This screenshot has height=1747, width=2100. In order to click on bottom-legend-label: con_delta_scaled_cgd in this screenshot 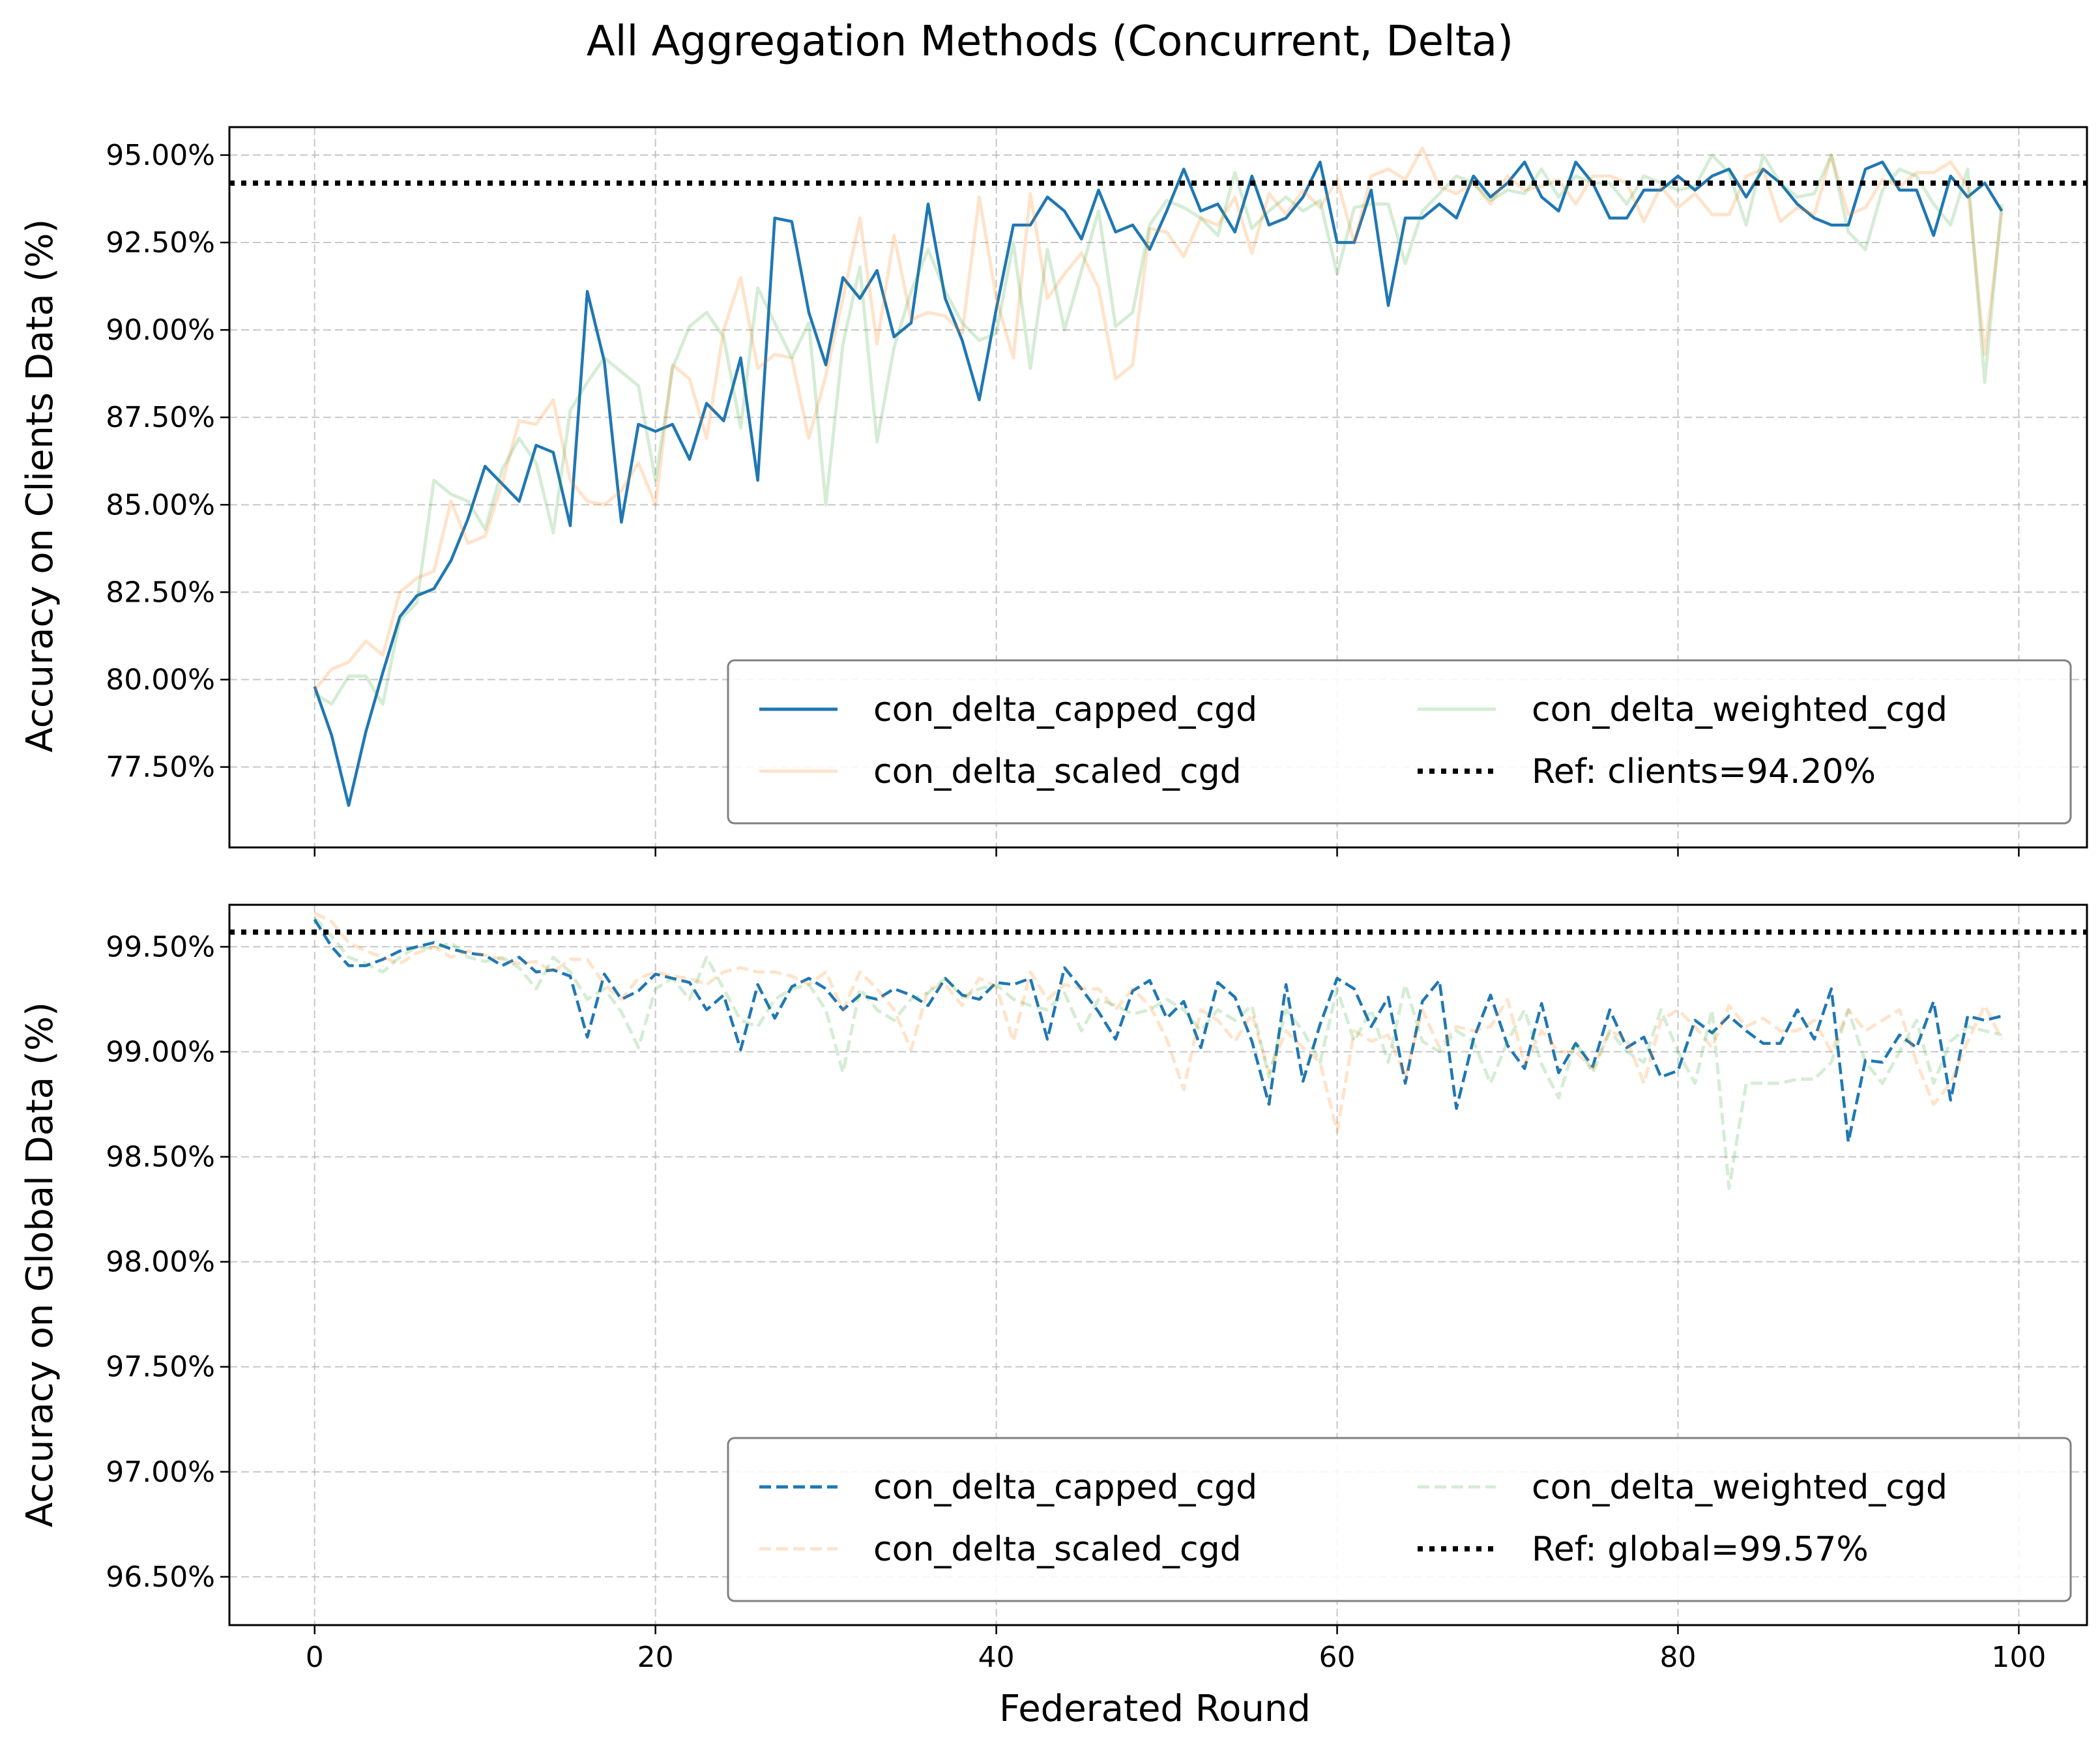, I will do `click(1057, 1550)`.